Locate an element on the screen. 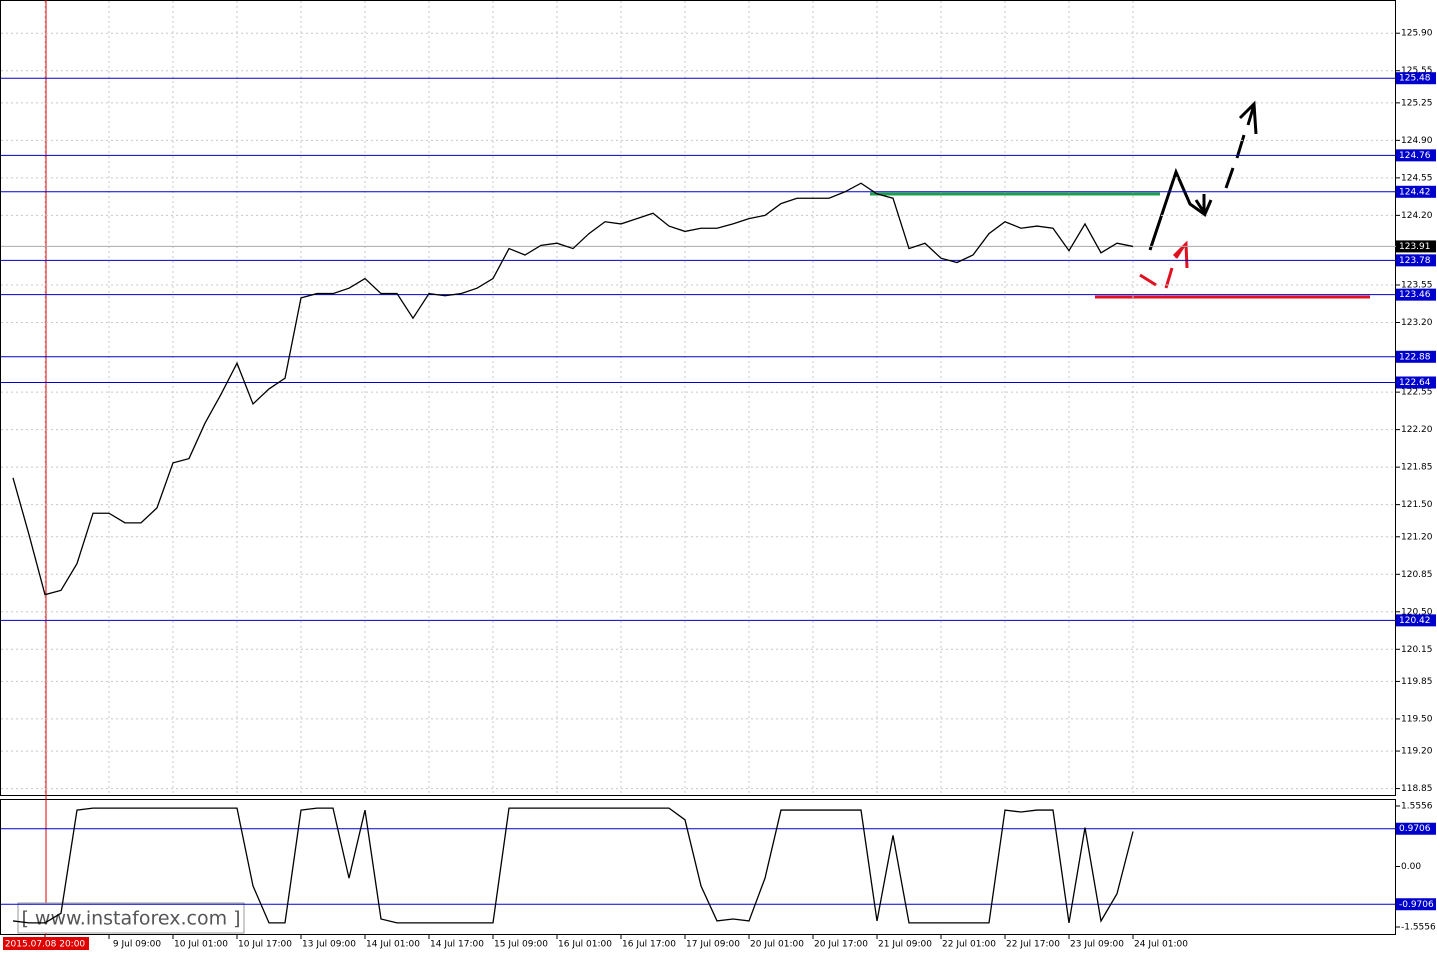  last-price-box is located at coordinates (1416, 246).